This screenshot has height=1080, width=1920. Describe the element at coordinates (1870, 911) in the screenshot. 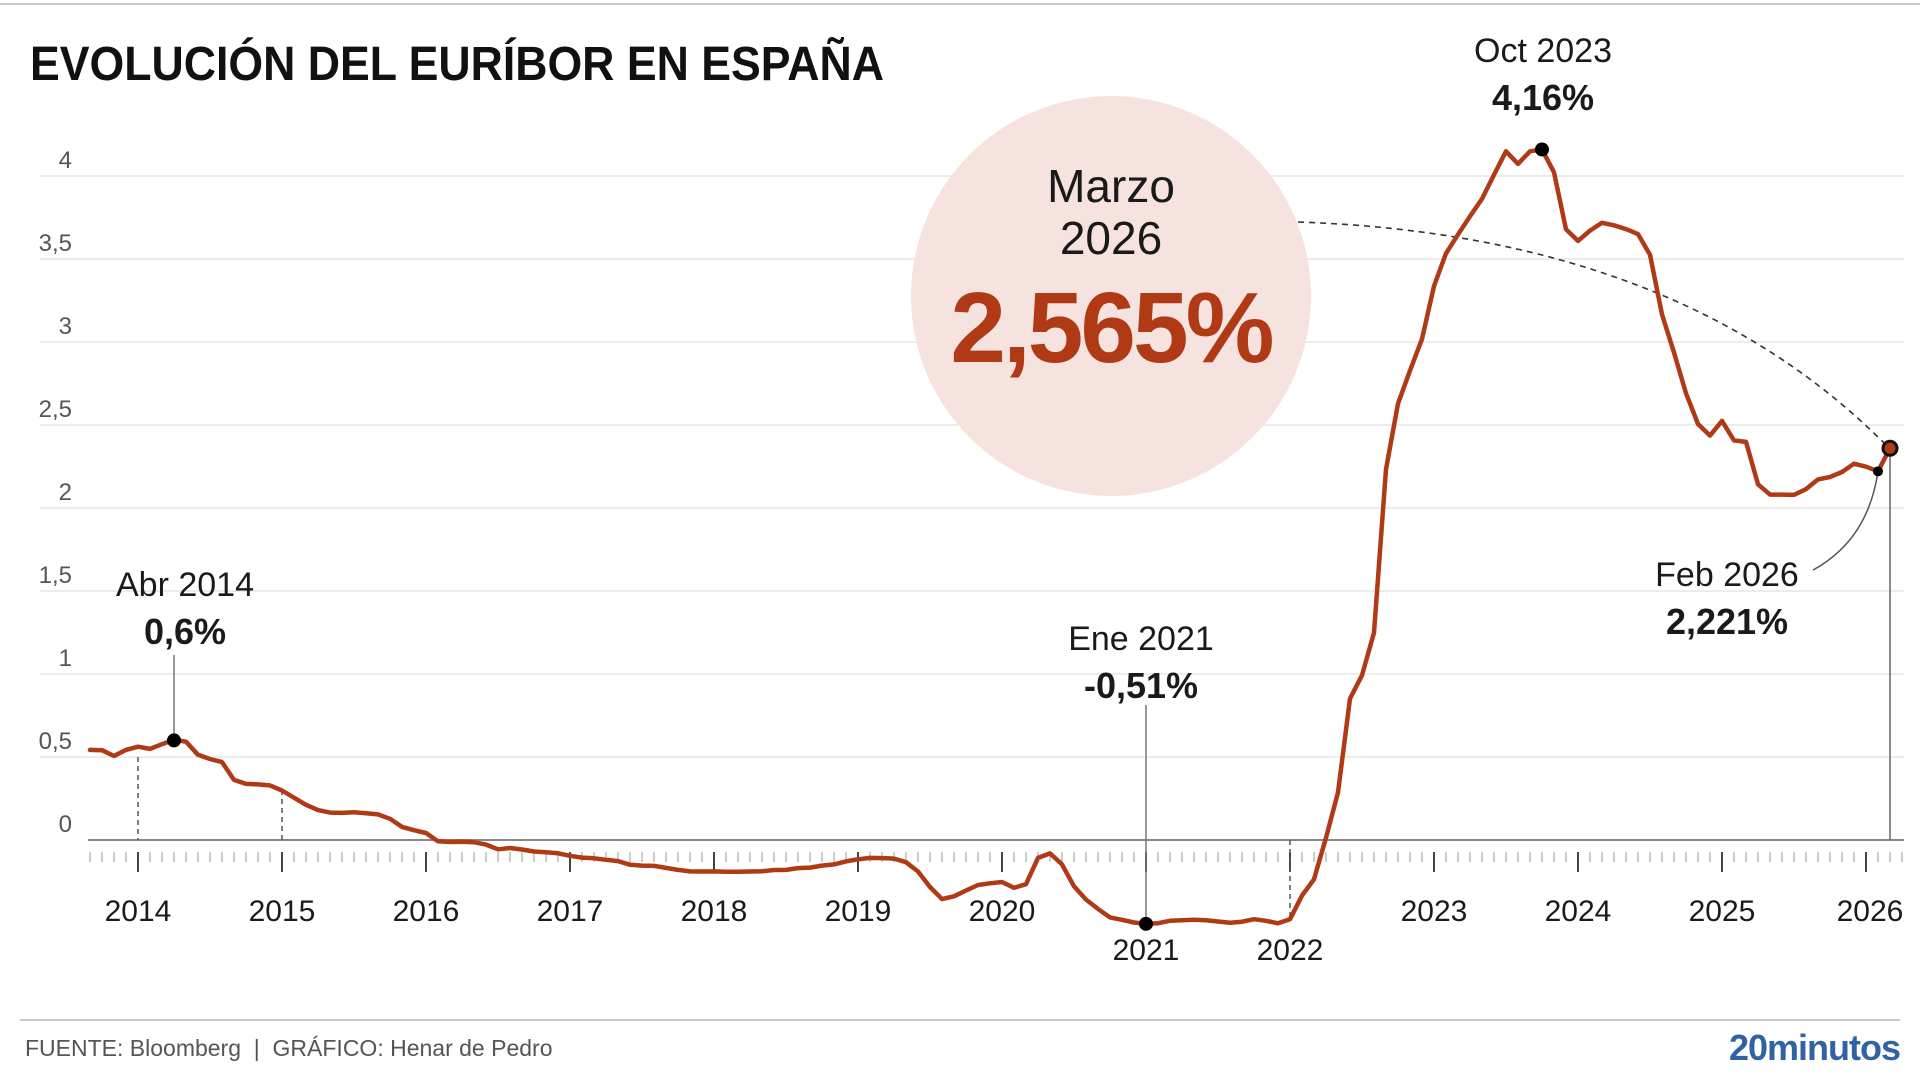

I see `x-tick-label: 2026` at that location.